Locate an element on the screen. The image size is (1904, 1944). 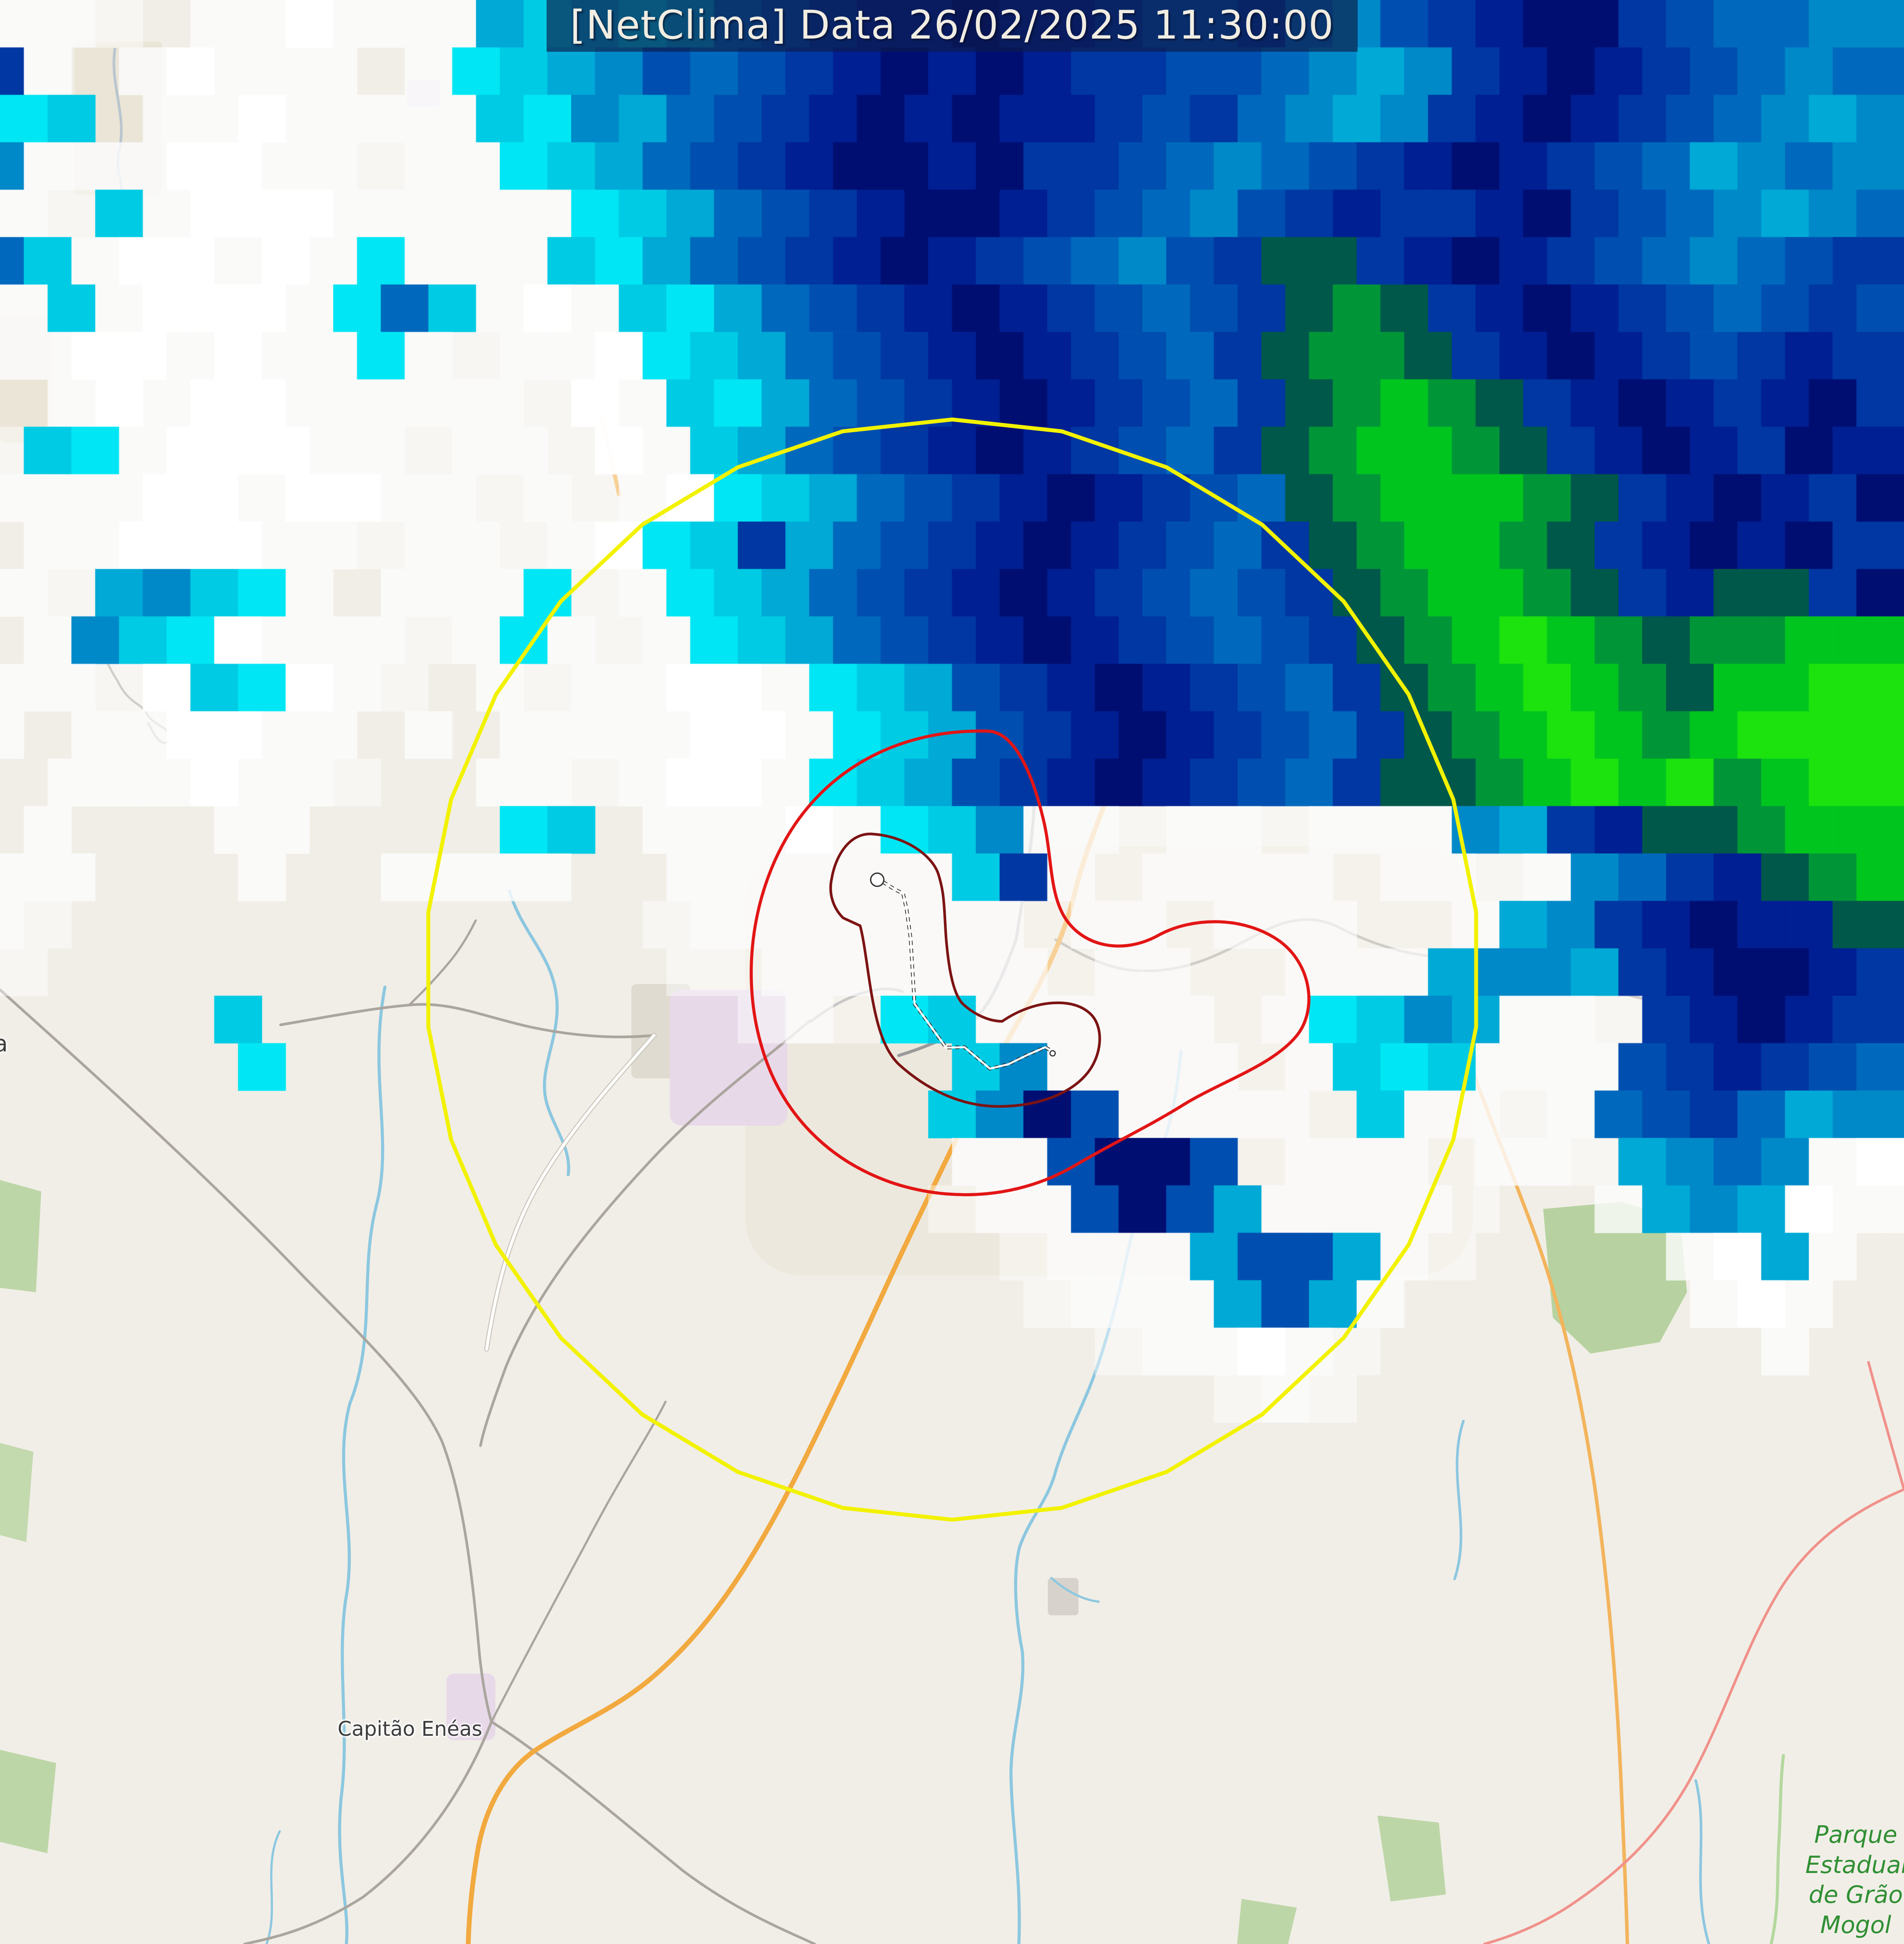
title-bar: [NetClima] Data 26/02/2025 11:30:00 is located at coordinates (952, 26).